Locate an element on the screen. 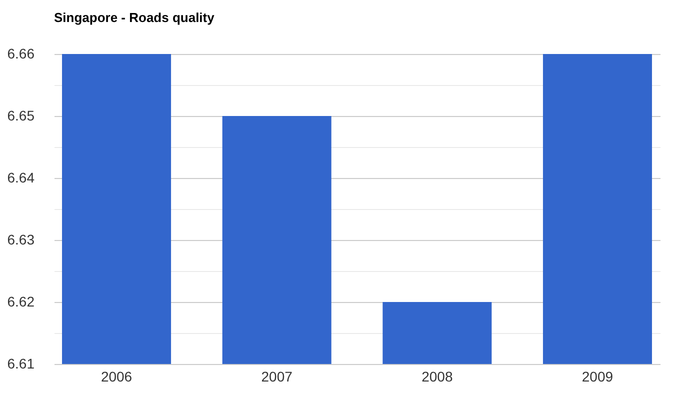 This screenshot has height=408, width=688. x-tick-label: 2008 is located at coordinates (437, 376).